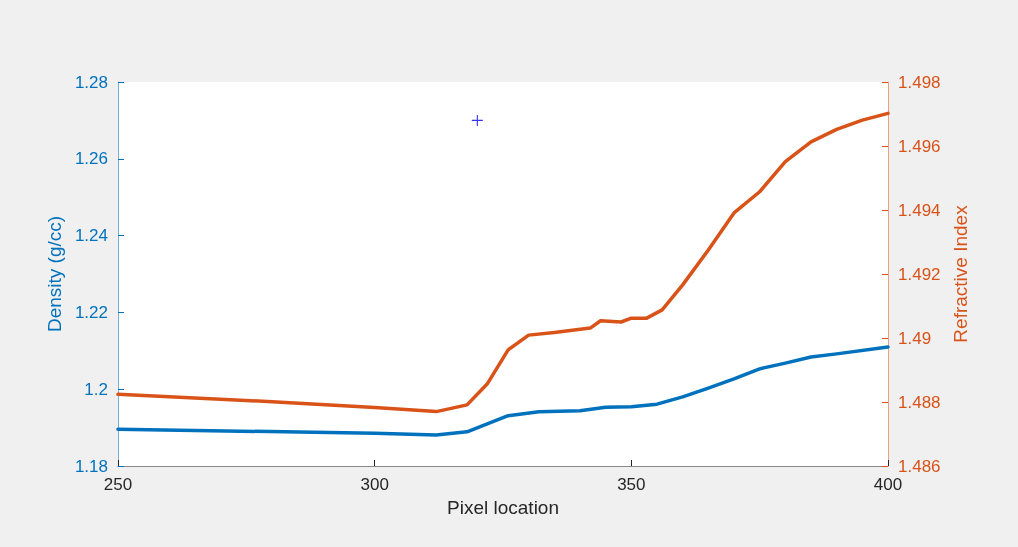 The width and height of the screenshot is (1018, 547). Describe the element at coordinates (919, 210) in the screenshot. I see `y2-tick-label: 1.494` at that location.